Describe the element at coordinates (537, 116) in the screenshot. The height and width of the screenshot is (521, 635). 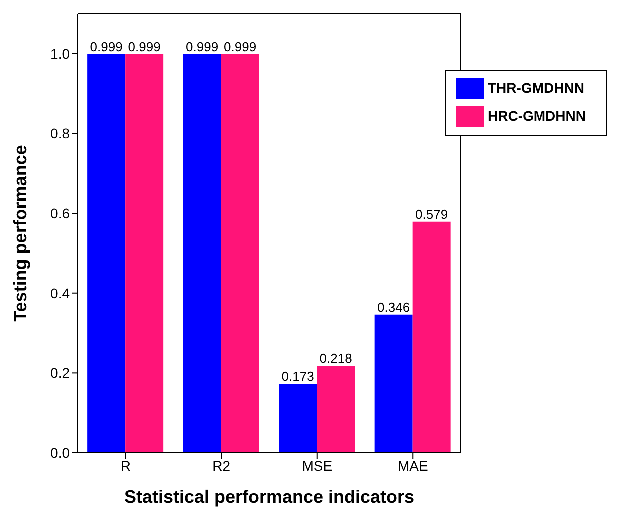
I see `legend-label: HRC-GMDHNN` at that location.